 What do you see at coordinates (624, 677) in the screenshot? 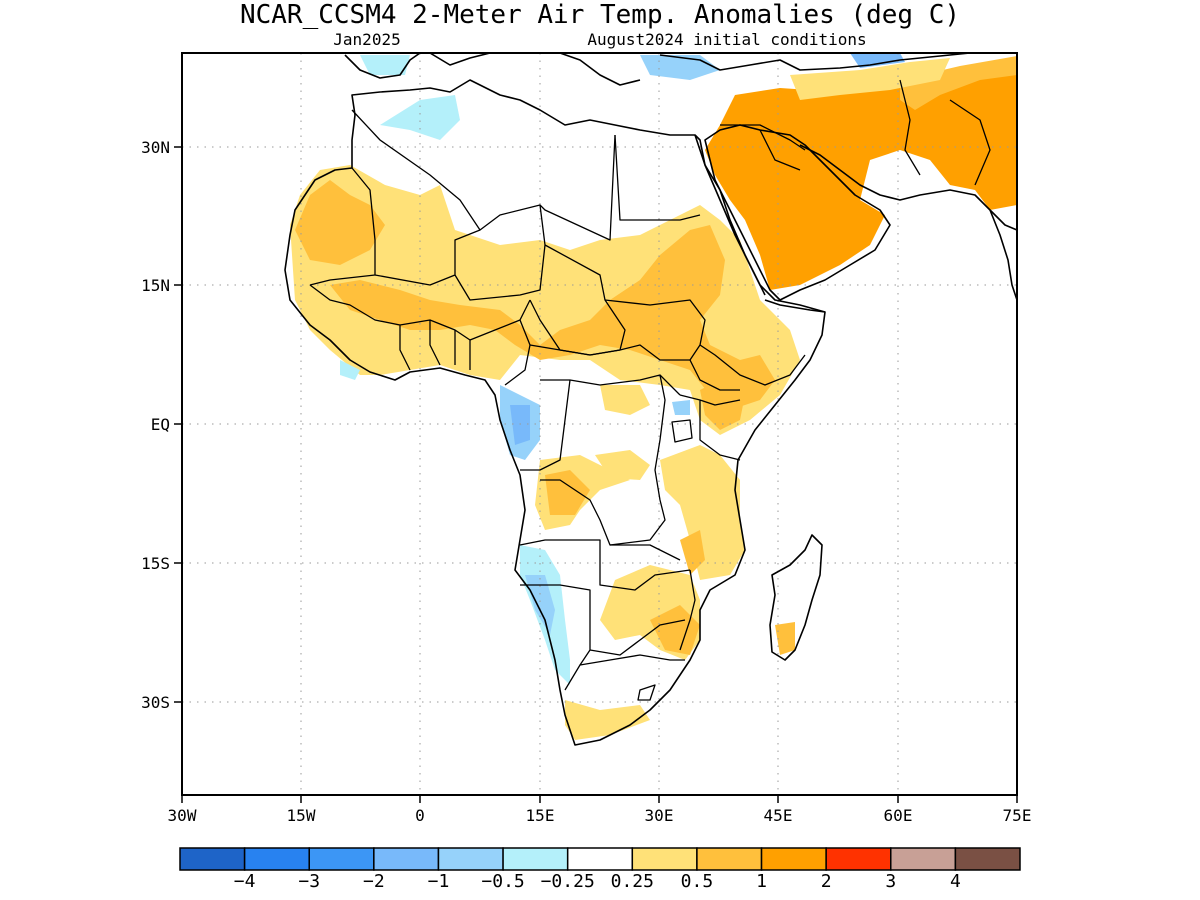
I see `border-south-africa` at bounding box center [624, 677].